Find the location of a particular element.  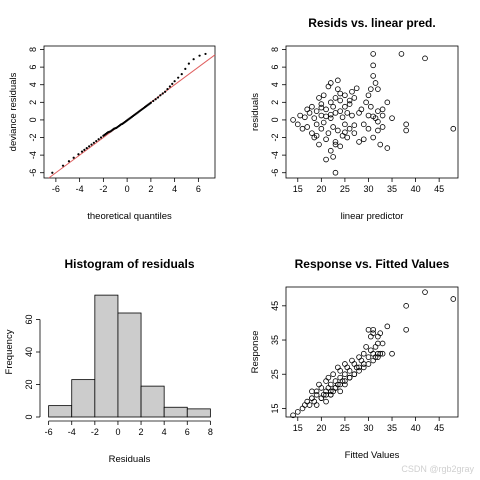

p0-y-tick-label-6: 6 is located at coordinates (33, 67).